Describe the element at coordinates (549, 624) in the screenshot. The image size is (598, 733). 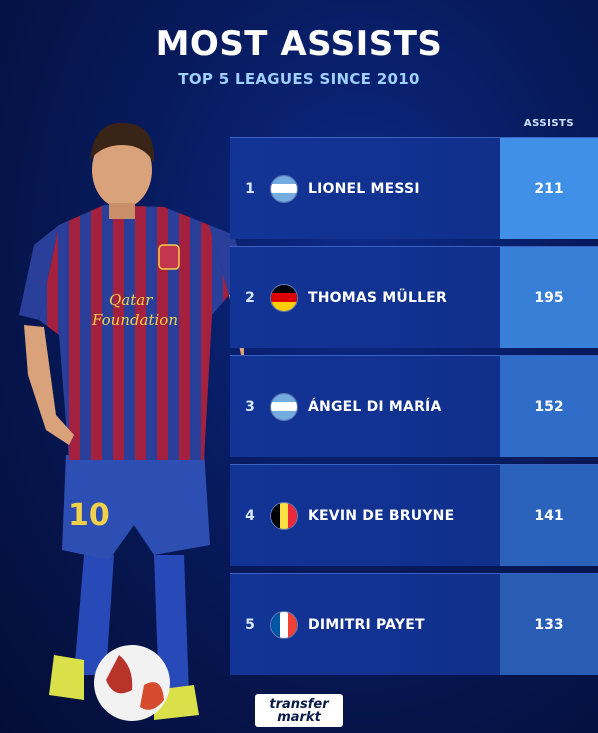
I see `assists-value: 133` at that location.